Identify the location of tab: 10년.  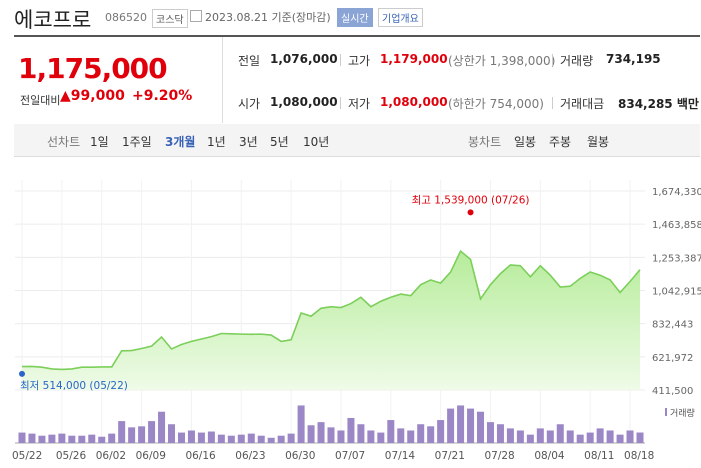
(316, 142).